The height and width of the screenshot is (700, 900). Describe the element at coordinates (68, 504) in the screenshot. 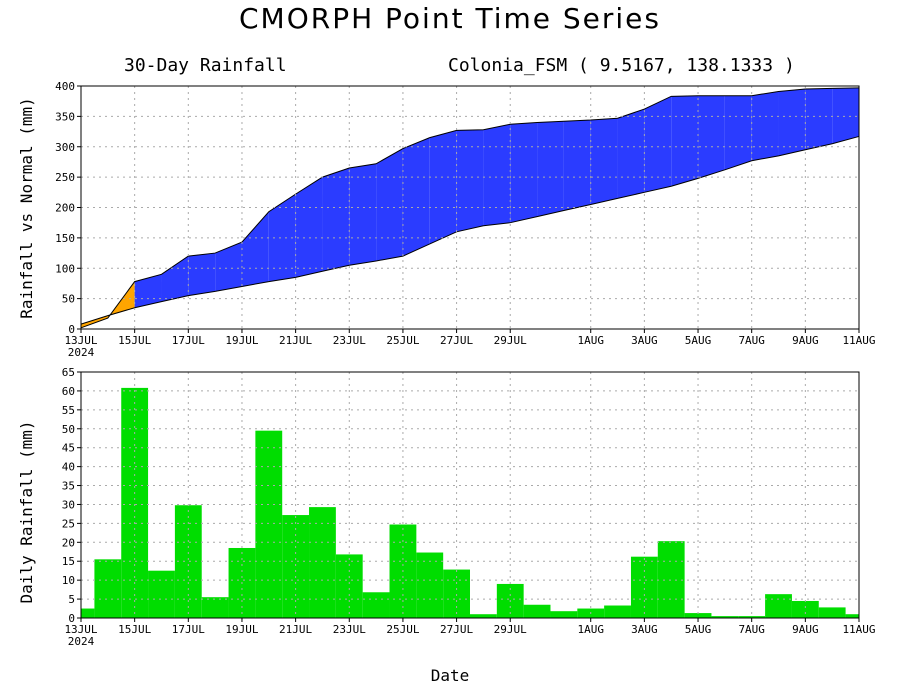

I see `bottom-ytick-label: 30` at that location.